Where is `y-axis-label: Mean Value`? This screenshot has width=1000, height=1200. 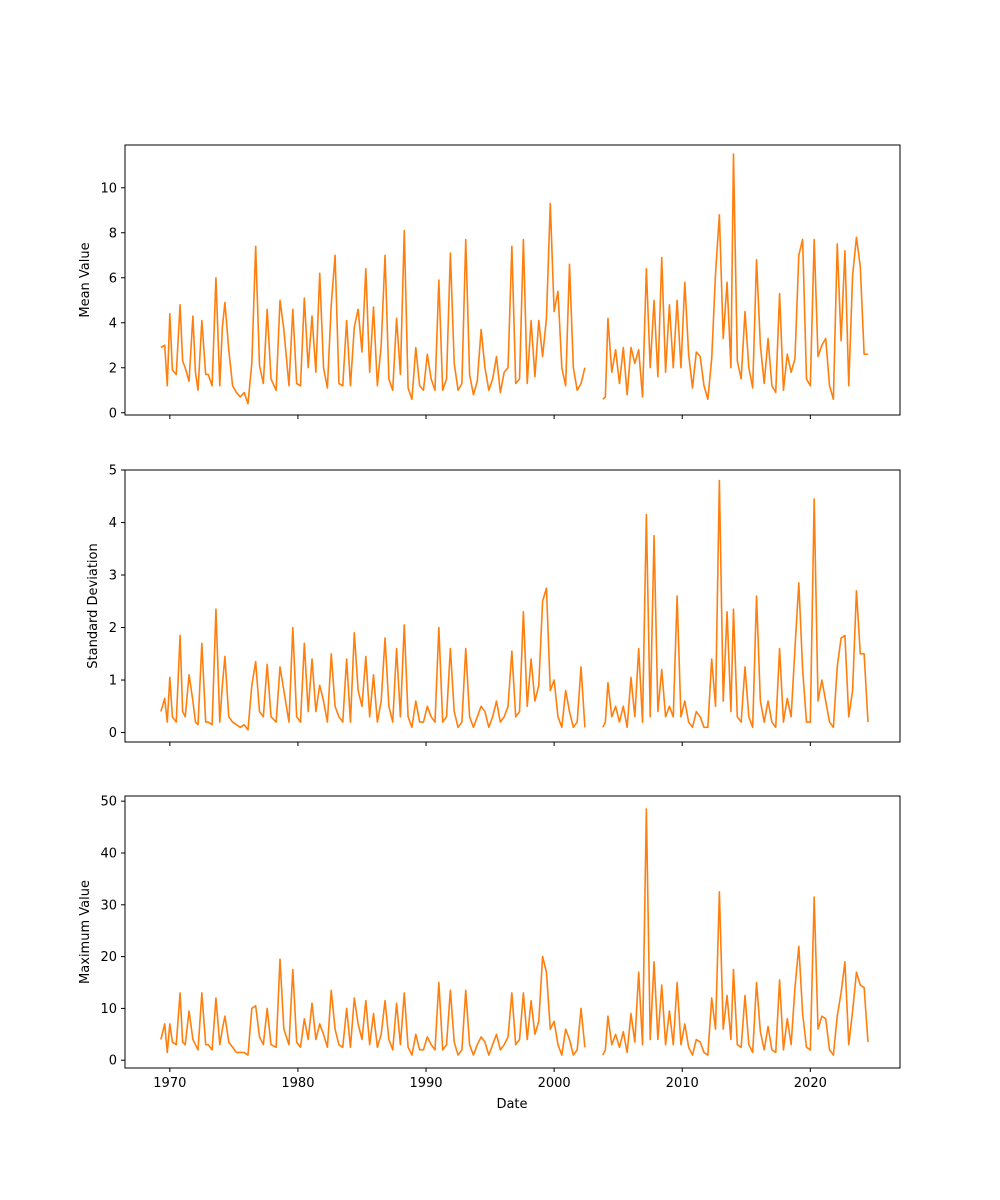
y-axis-label: Mean Value is located at coordinates (85, 279).